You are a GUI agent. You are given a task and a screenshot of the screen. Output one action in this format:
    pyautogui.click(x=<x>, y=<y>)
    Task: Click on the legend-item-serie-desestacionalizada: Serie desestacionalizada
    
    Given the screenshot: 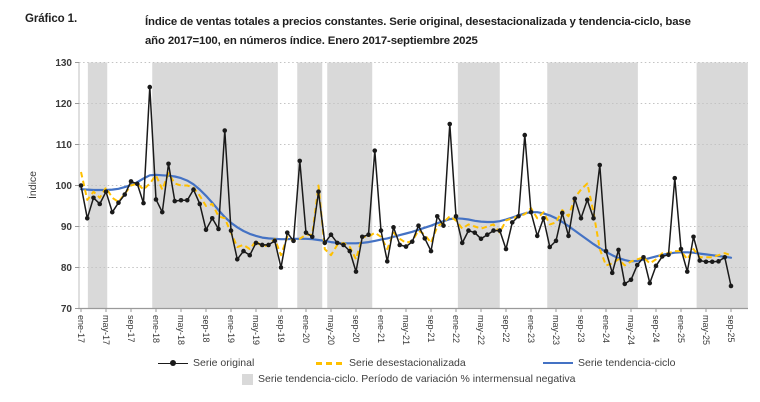 What is the action you would take?
    pyautogui.click(x=391, y=363)
    